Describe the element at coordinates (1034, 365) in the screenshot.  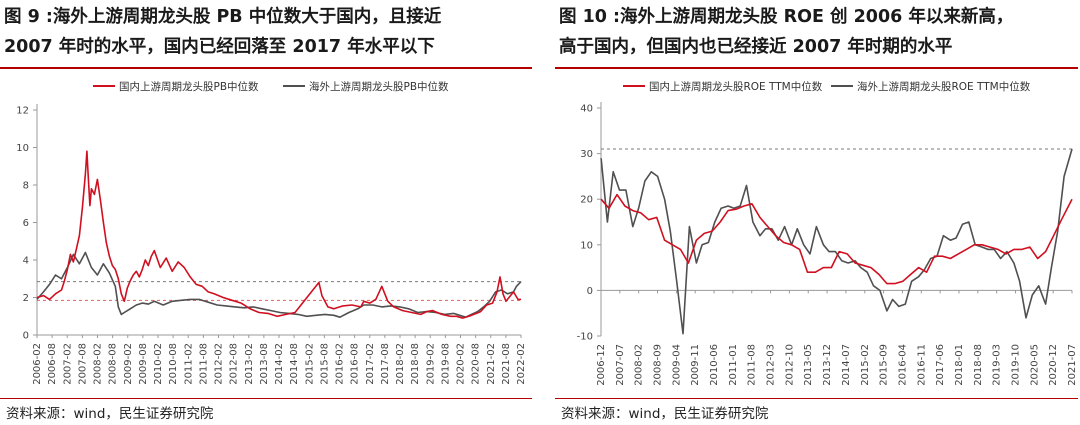
I see `x-tick-label: 2020-05` at that location.